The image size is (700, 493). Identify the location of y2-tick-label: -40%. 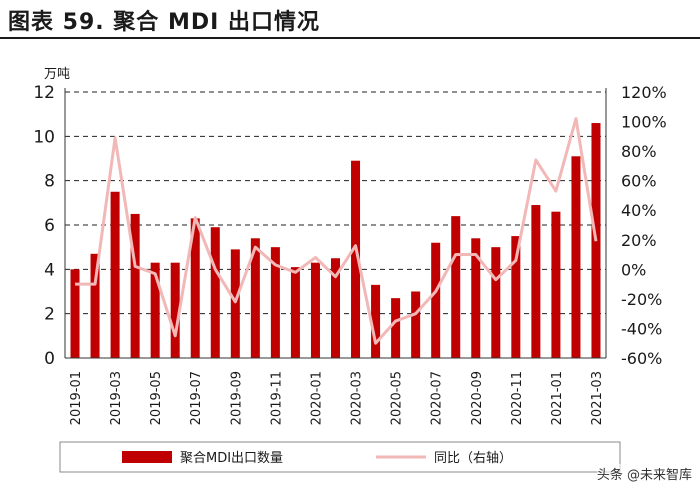
(641, 328).